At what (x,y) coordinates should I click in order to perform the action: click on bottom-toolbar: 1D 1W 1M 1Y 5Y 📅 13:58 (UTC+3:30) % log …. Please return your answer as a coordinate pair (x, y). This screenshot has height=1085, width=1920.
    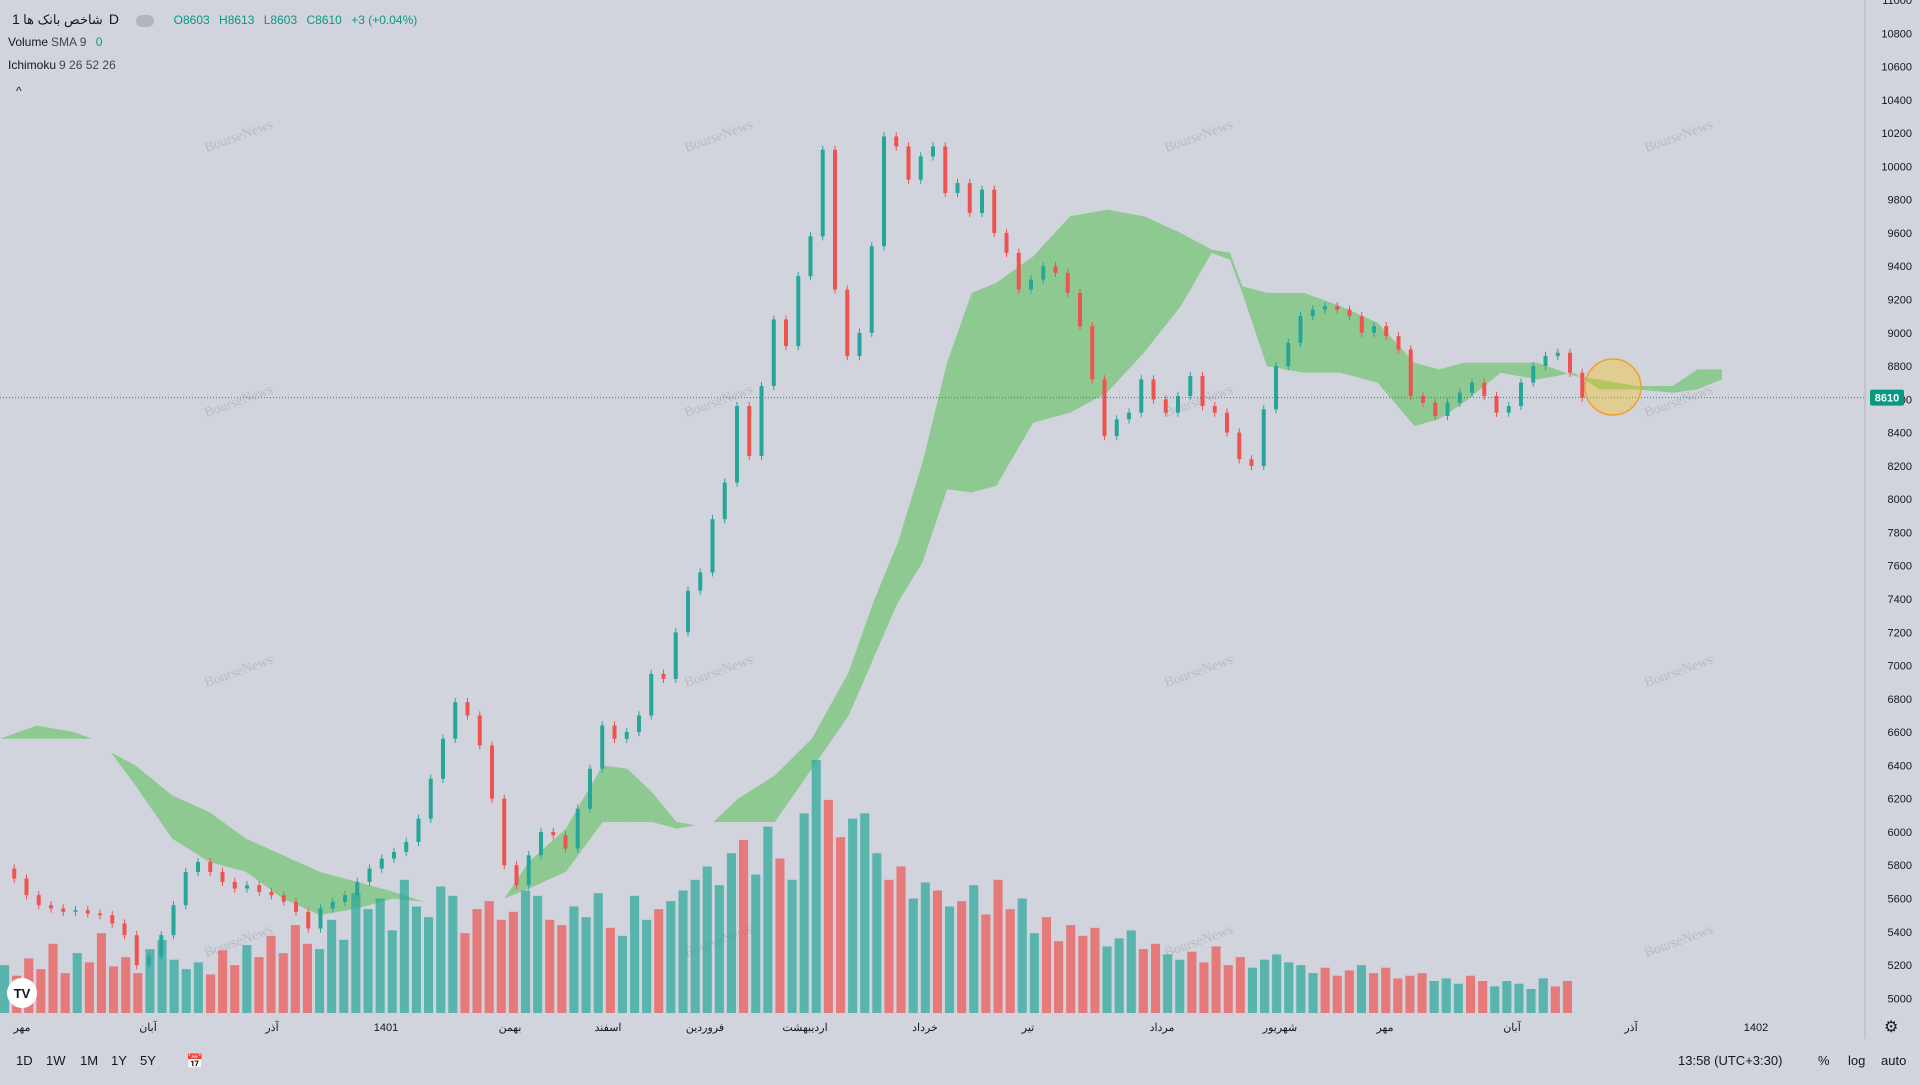
    Looking at the image, I should click on (960, 1059).